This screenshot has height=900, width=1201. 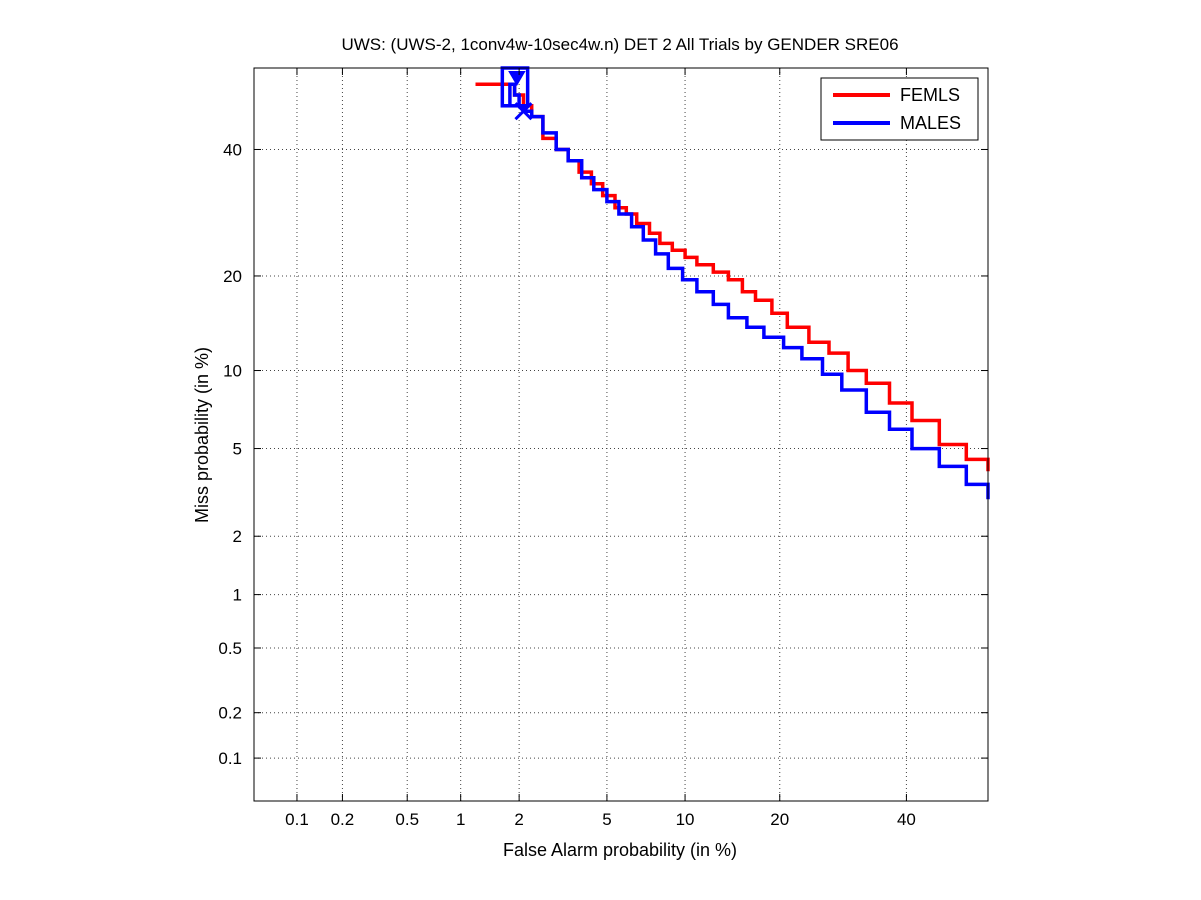 What do you see at coordinates (930, 123) in the screenshot?
I see `legend-label-males: MALES` at bounding box center [930, 123].